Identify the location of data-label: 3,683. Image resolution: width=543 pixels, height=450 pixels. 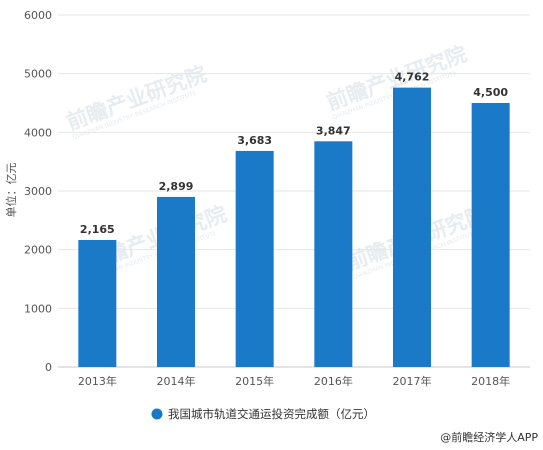
(254, 140).